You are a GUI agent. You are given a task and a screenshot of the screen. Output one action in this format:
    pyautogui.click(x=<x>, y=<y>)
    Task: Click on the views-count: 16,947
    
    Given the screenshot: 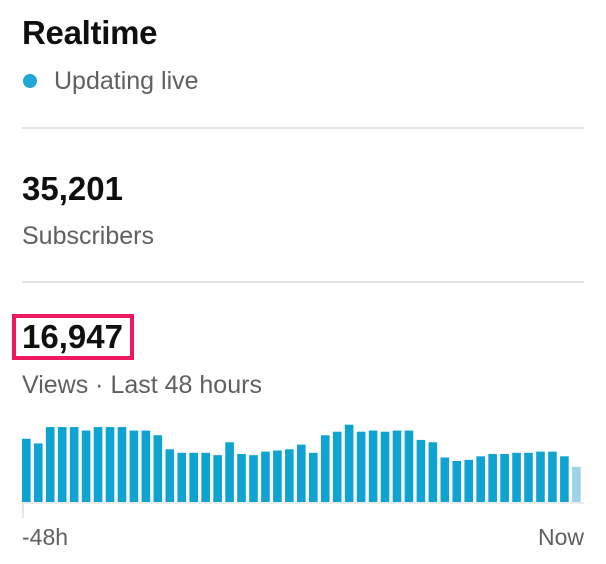 What is the action you would take?
    pyautogui.click(x=72, y=336)
    